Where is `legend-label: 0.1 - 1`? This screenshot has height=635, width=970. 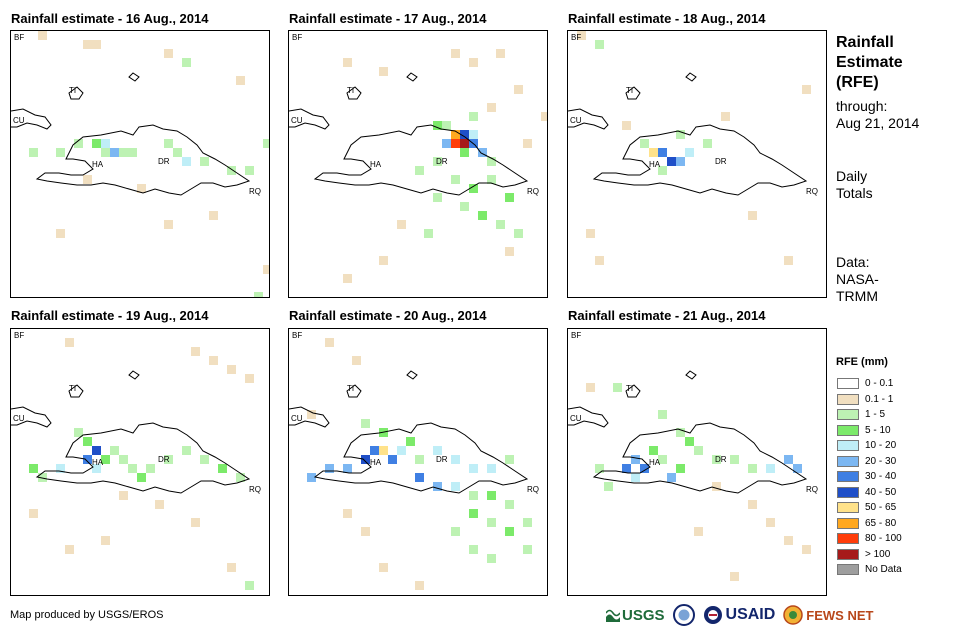 legend-label: 0.1 - 1 is located at coordinates (879, 399).